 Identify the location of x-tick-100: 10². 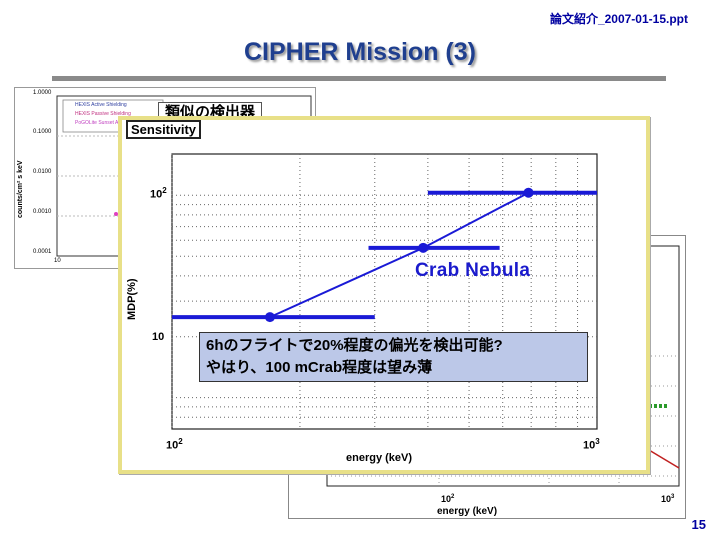
(174, 444).